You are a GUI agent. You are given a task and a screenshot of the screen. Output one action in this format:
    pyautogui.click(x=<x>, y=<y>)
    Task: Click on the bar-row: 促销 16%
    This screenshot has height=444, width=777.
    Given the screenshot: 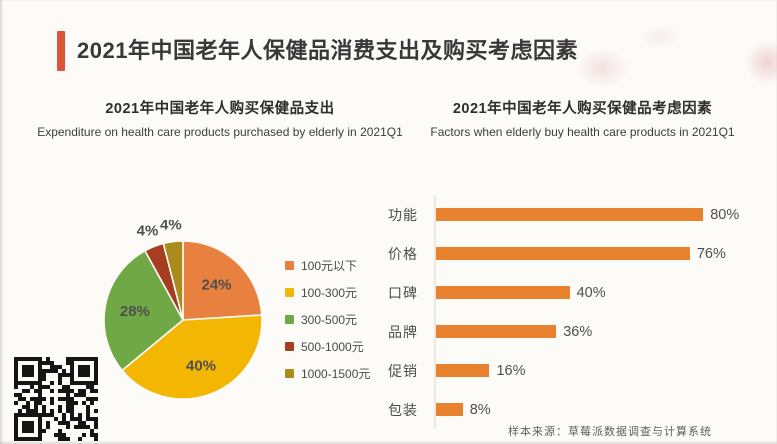 What is the action you would take?
    pyautogui.click(x=579, y=370)
    